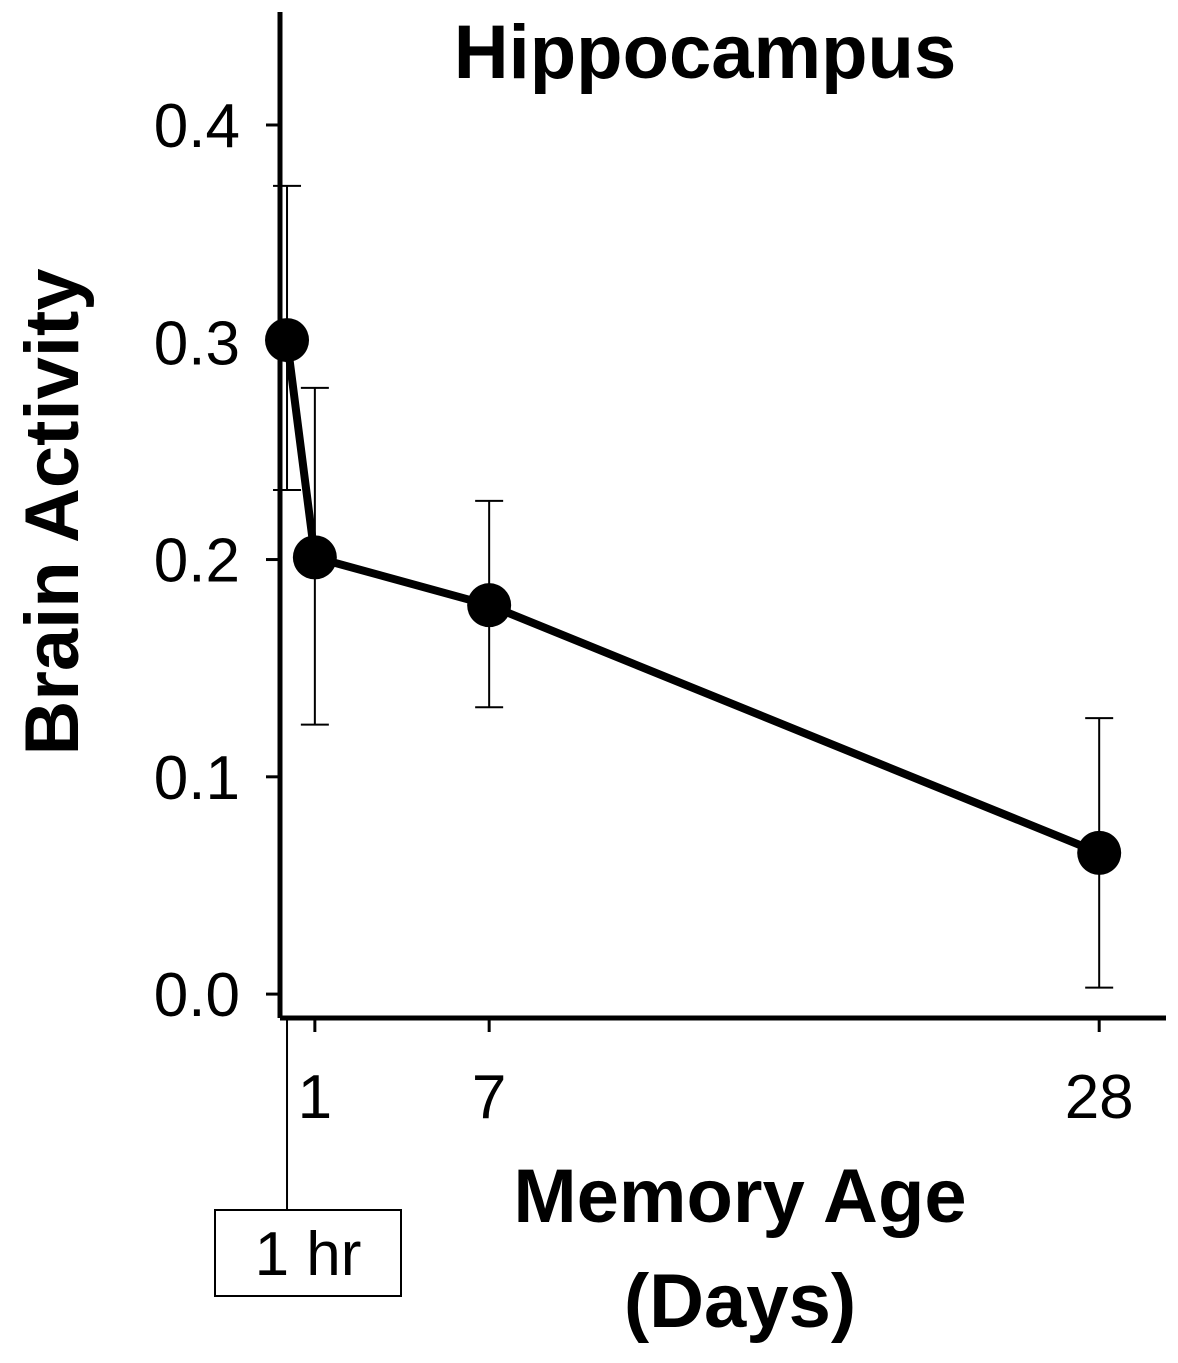 This screenshot has width=1178, height=1363. I want to click on x-tick-label: 28, so click(1099, 1097).